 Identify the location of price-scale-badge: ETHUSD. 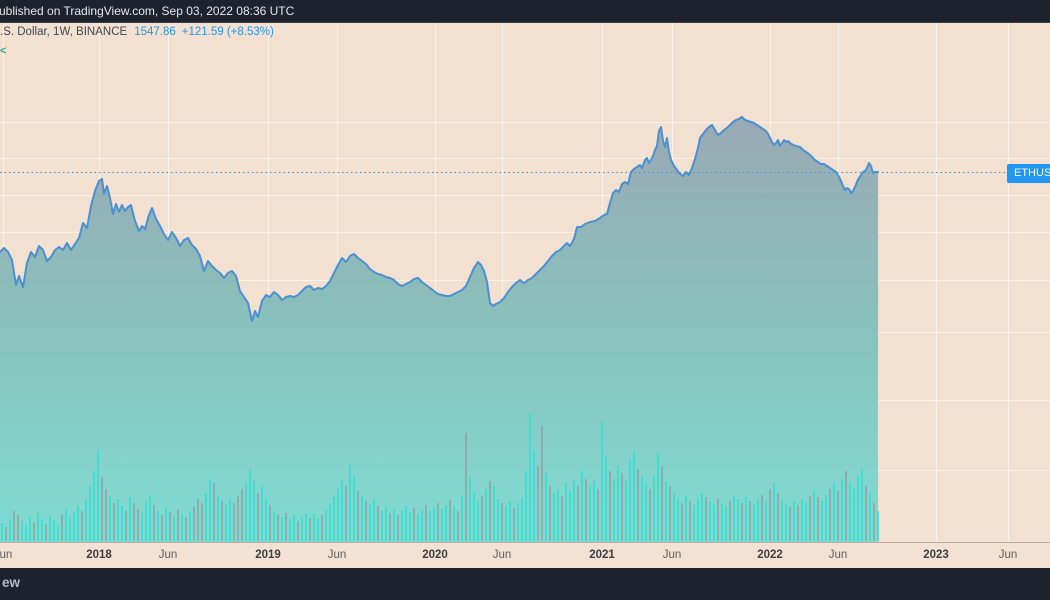
(1028, 173).